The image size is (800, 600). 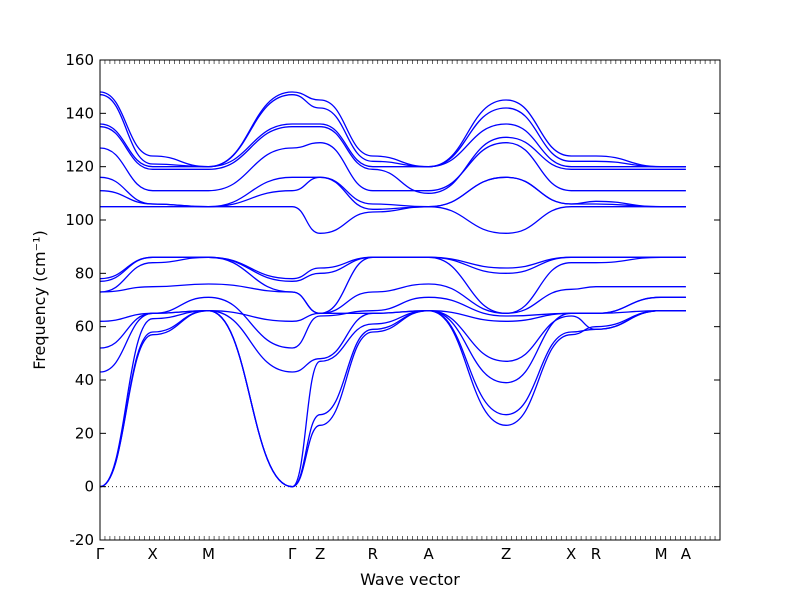 What do you see at coordinates (79, 60) in the screenshot?
I see `y-tick-label: 160` at bounding box center [79, 60].